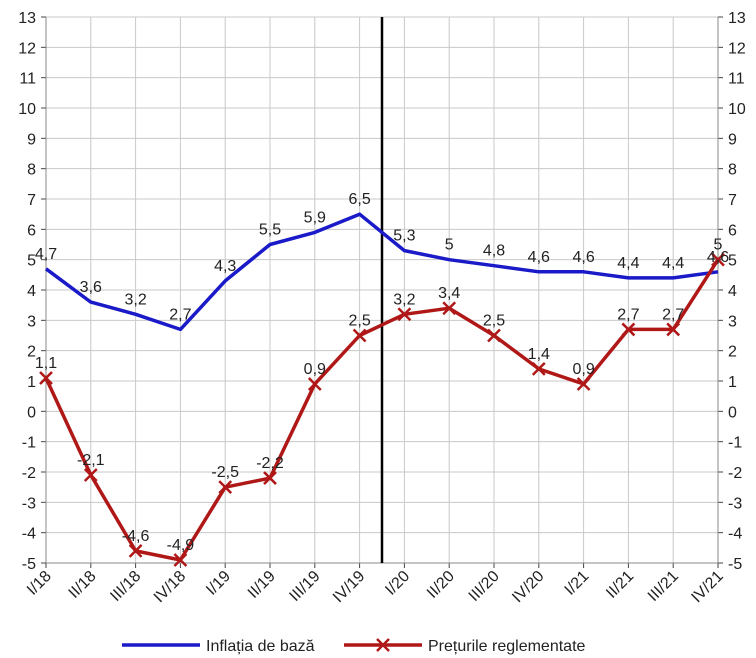 Image resolution: width=756 pixels, height=658 pixels. Describe the element at coordinates (27, 109) in the screenshot. I see `y-tick-label-left: 10` at that location.